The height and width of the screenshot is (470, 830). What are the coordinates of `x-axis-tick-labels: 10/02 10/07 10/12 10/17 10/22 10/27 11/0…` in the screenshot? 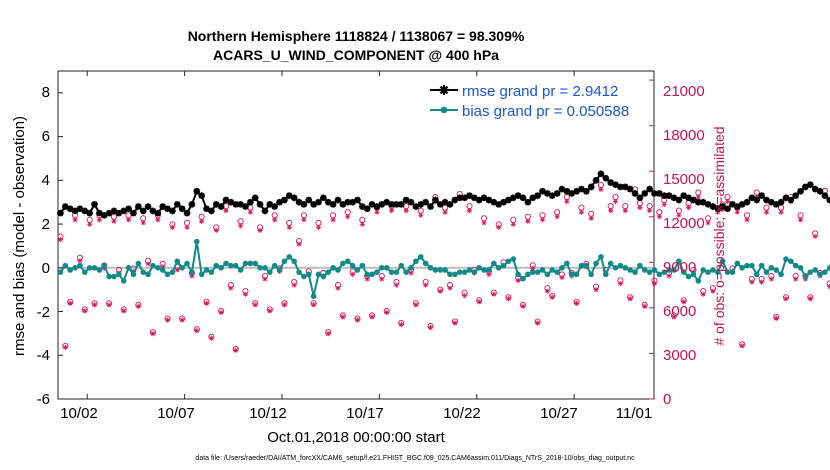 It's located at (356, 413).